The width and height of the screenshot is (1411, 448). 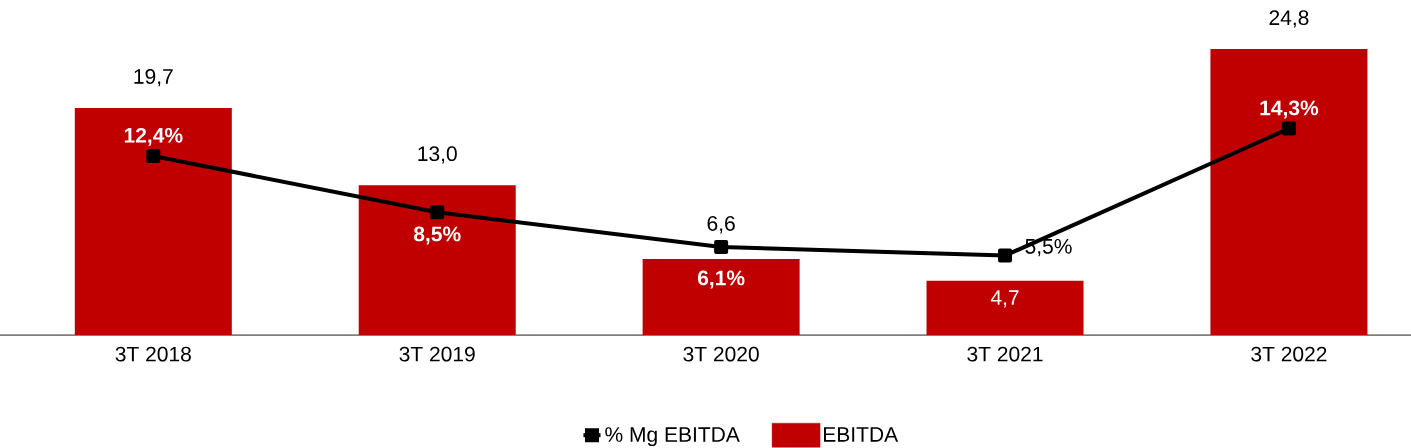 What do you see at coordinates (437, 354) in the screenshot?
I see `x-tick-label: 3T 2019` at bounding box center [437, 354].